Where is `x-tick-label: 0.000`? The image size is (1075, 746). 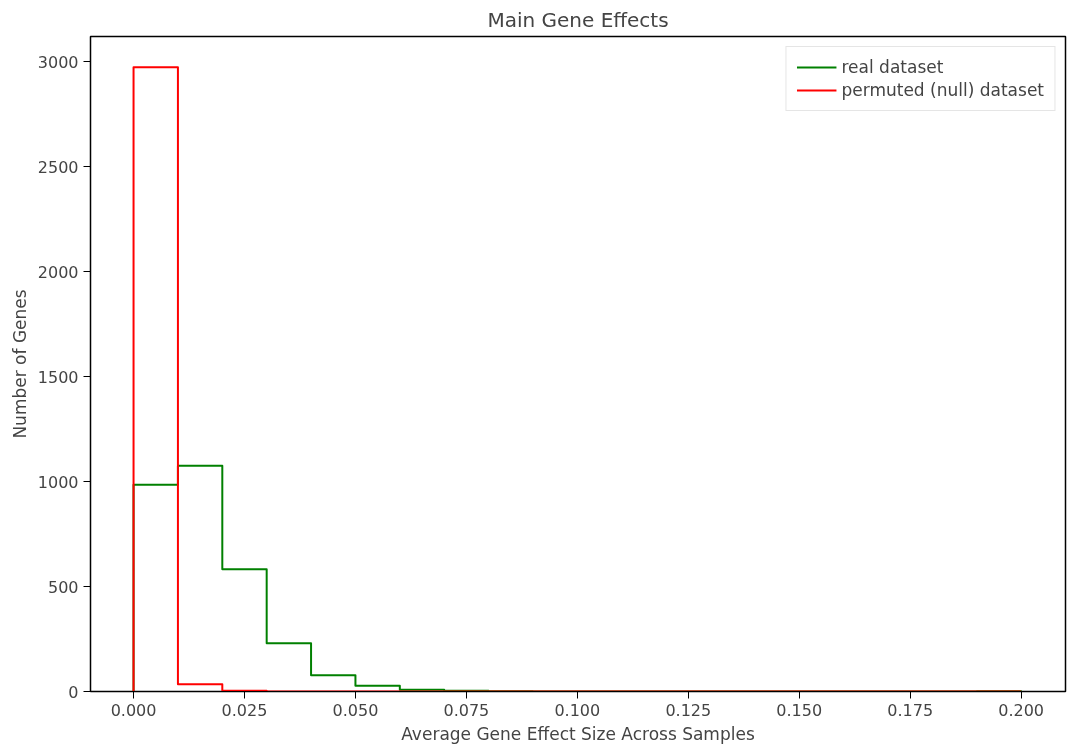
x-tick-label: 0.000 is located at coordinates (133, 710).